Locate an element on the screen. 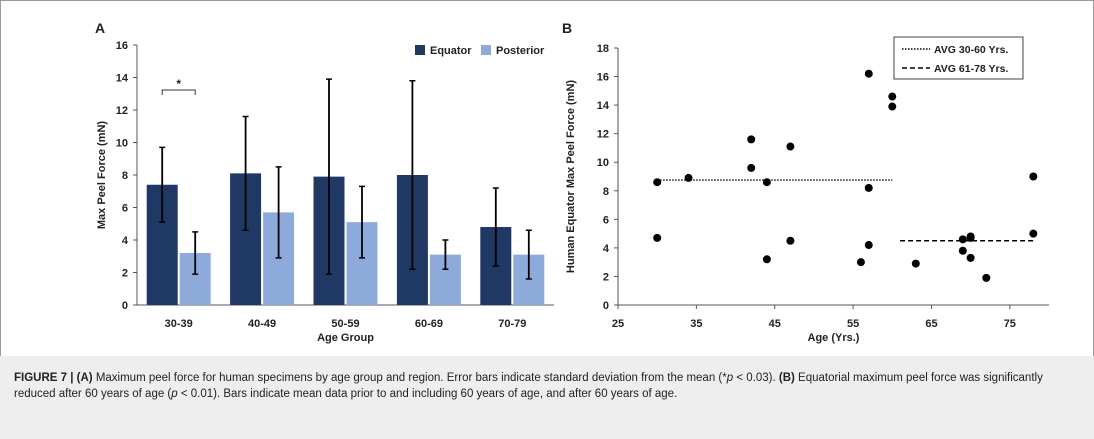 Image resolution: width=1094 pixels, height=439 pixels. panel-a-y-tick-label: 0 is located at coordinates (125, 306).